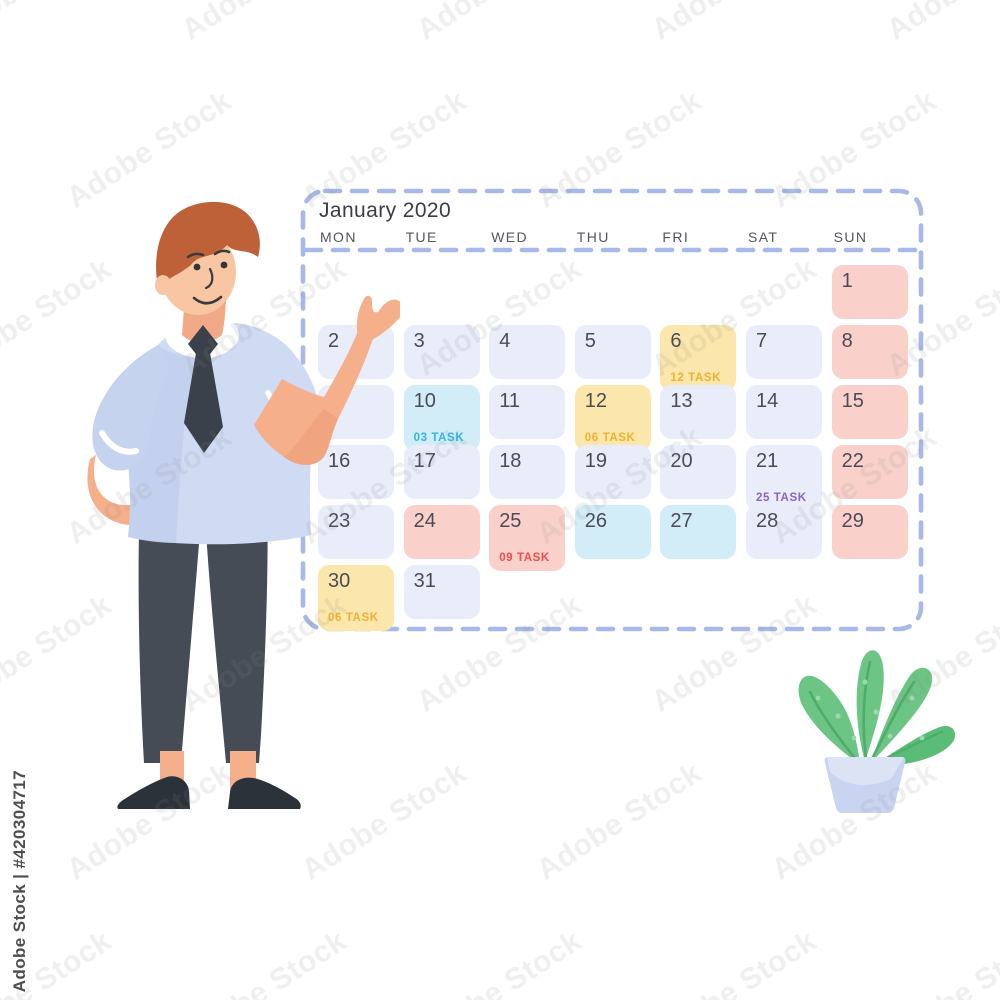  I want to click on leaf-right-up, so click(901, 715).